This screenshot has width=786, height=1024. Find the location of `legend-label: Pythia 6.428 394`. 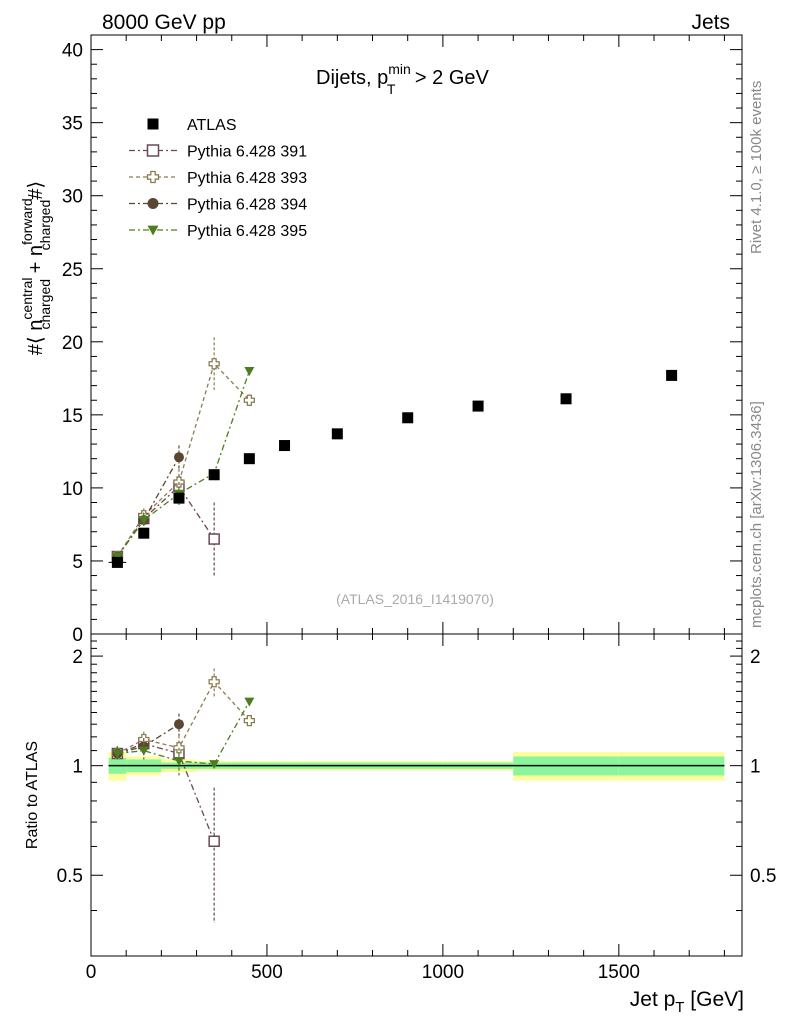

legend-label: Pythia 6.428 394 is located at coordinates (247, 205).